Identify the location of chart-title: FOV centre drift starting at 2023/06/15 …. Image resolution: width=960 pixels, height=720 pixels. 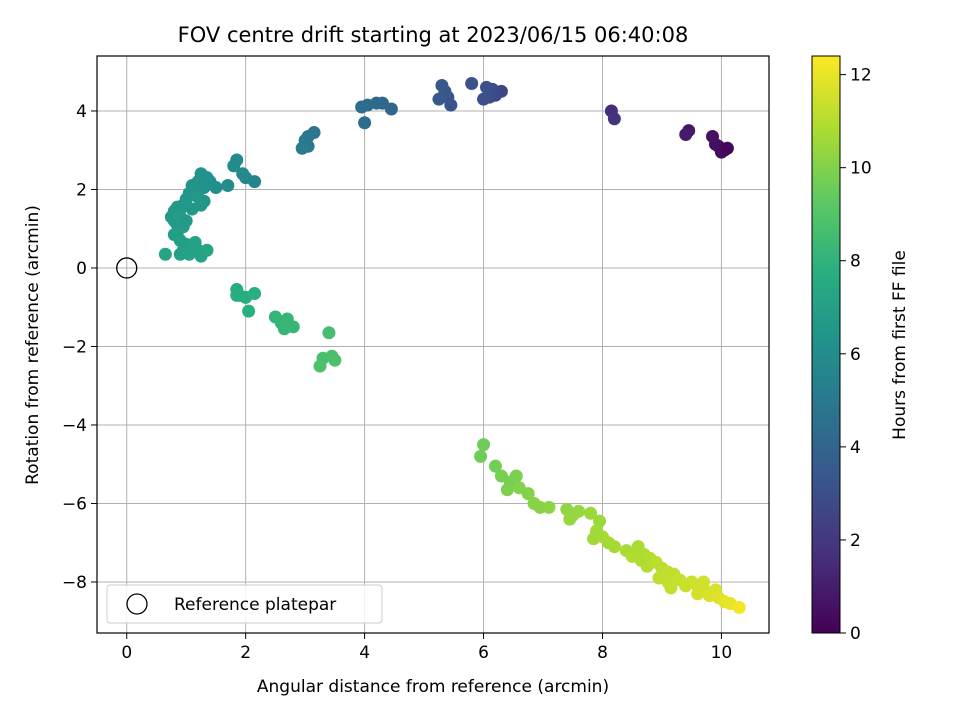
(433, 35).